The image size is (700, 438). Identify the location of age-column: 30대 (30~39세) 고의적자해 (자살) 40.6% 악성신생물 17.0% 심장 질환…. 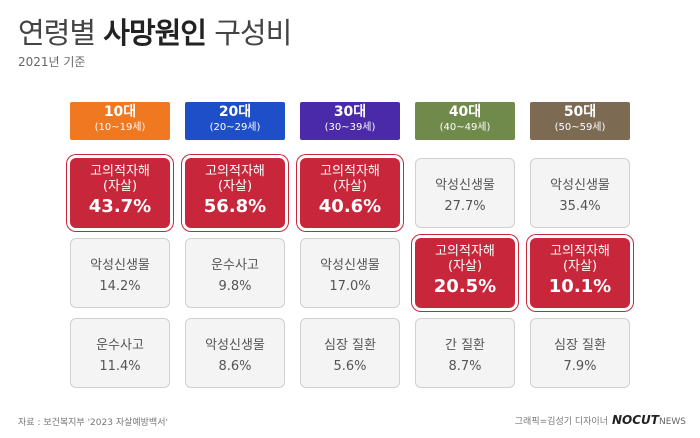
(350, 247).